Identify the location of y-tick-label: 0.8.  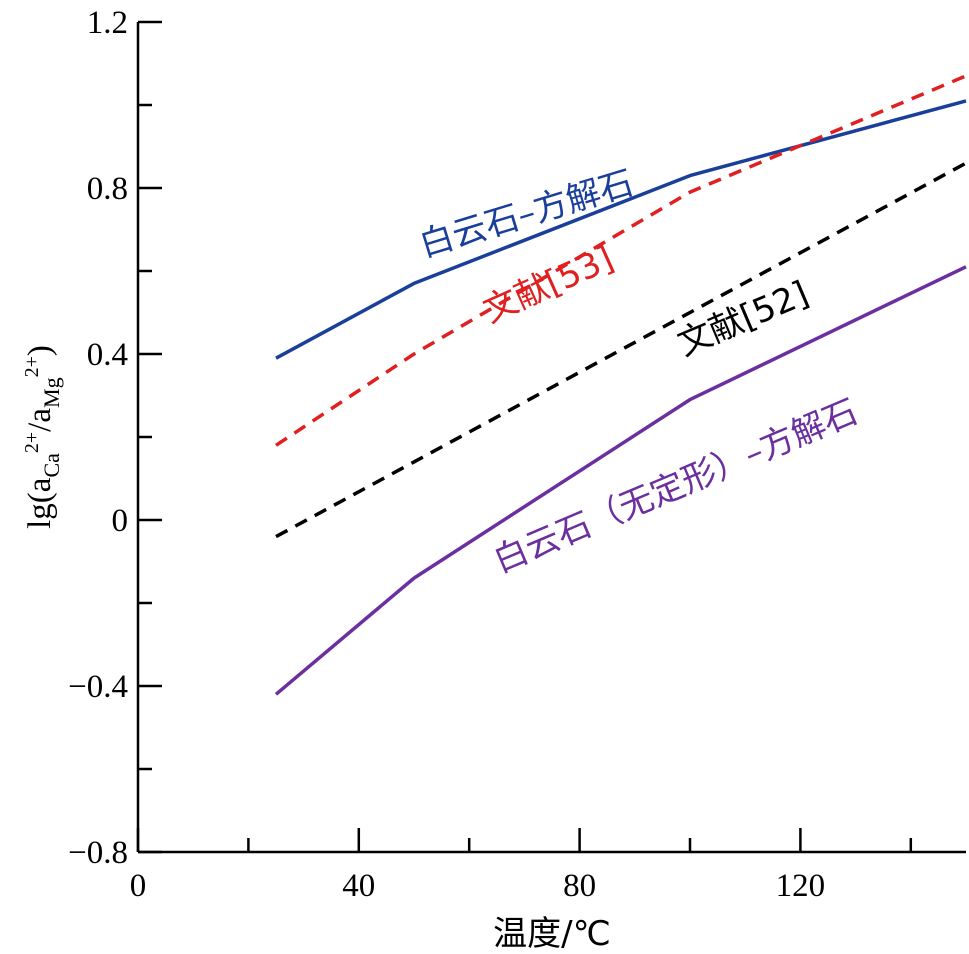
(107, 189).